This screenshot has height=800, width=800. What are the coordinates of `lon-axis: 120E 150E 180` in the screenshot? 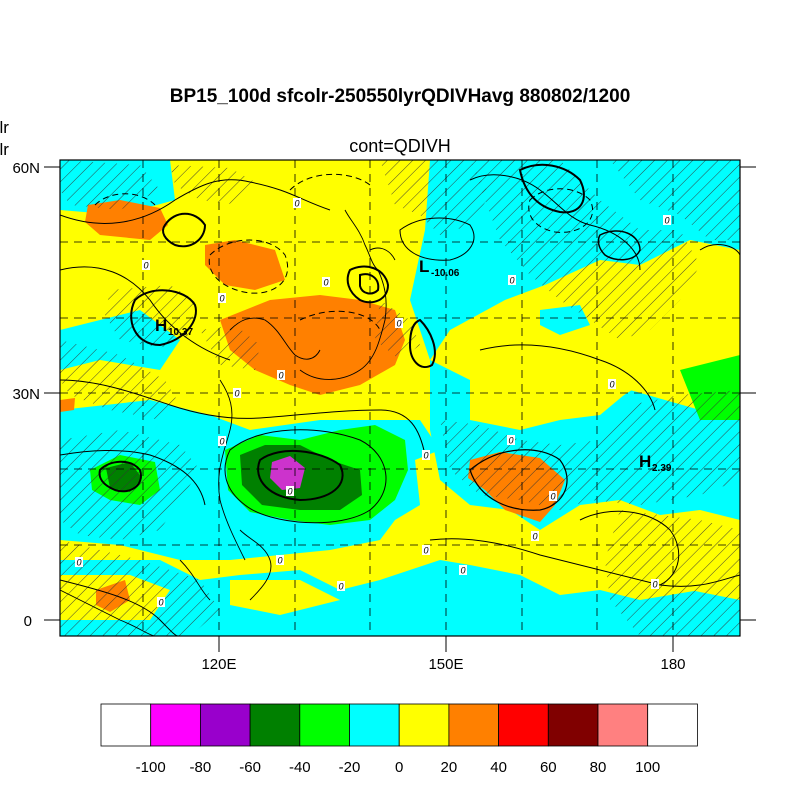 It's located at (443, 654).